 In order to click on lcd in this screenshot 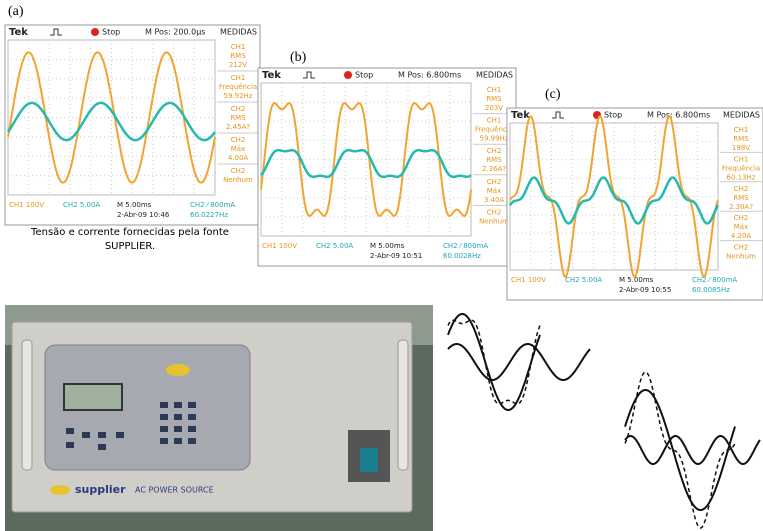, I will do `click(93, 397)`.